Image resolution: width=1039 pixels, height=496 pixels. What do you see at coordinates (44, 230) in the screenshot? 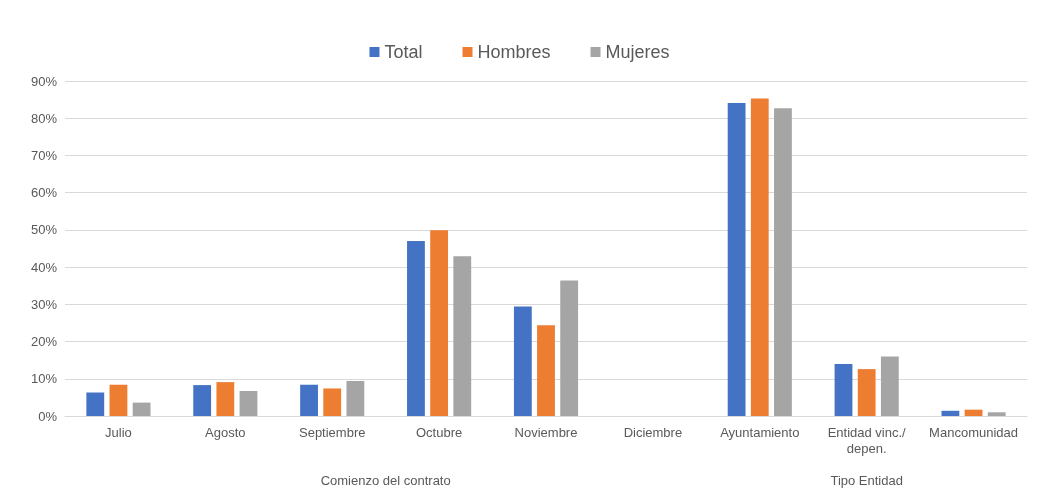
I see `y-tick-label: 50%` at bounding box center [44, 230].